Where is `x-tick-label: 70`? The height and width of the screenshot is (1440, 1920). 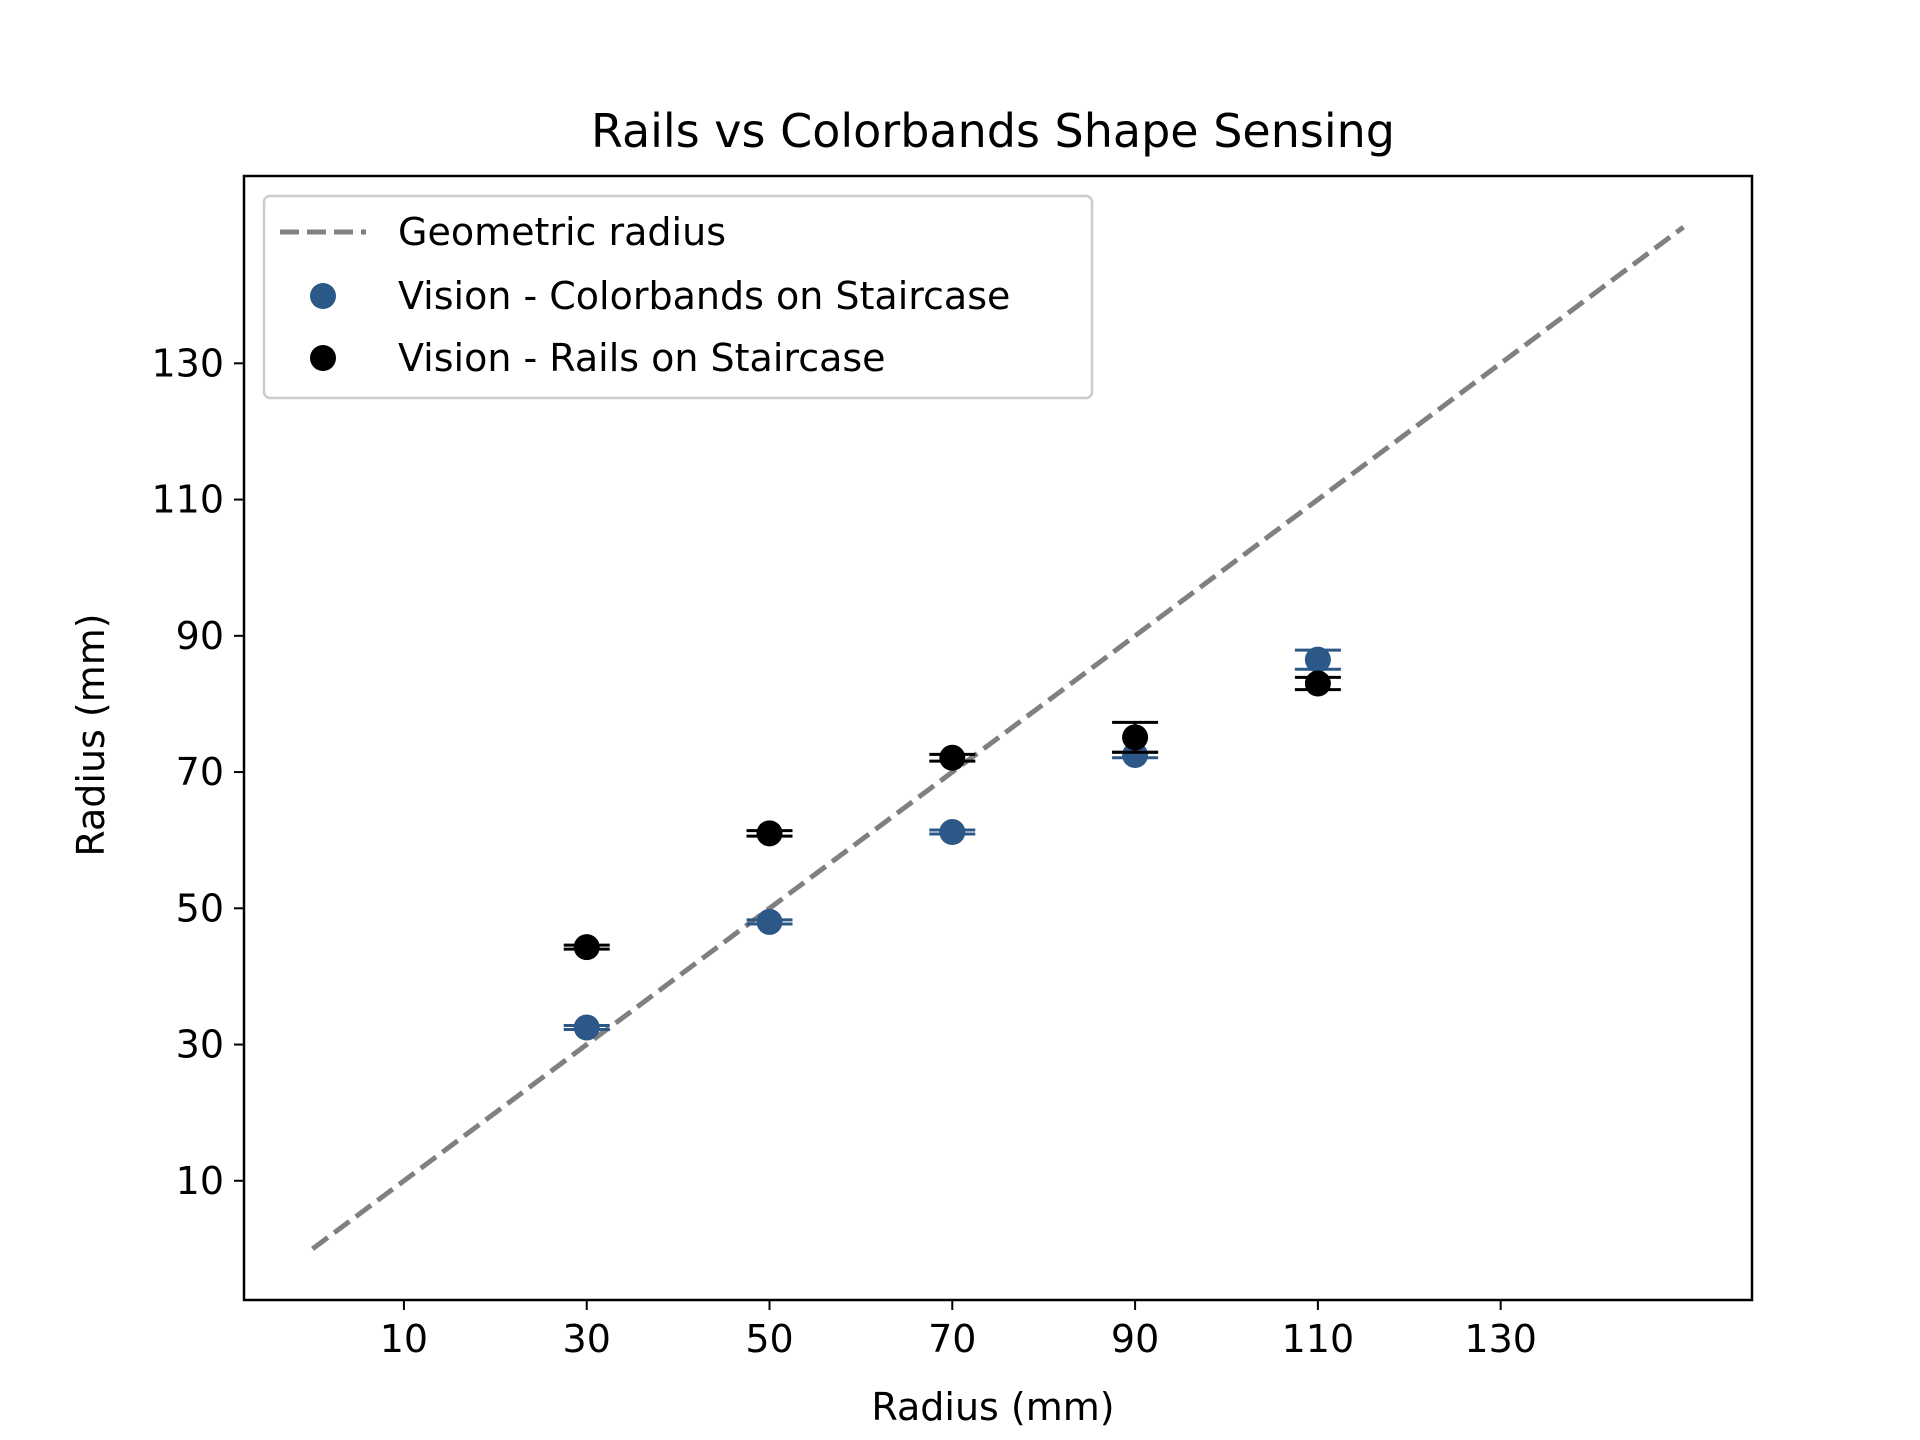 x-tick-label: 70 is located at coordinates (952, 1339).